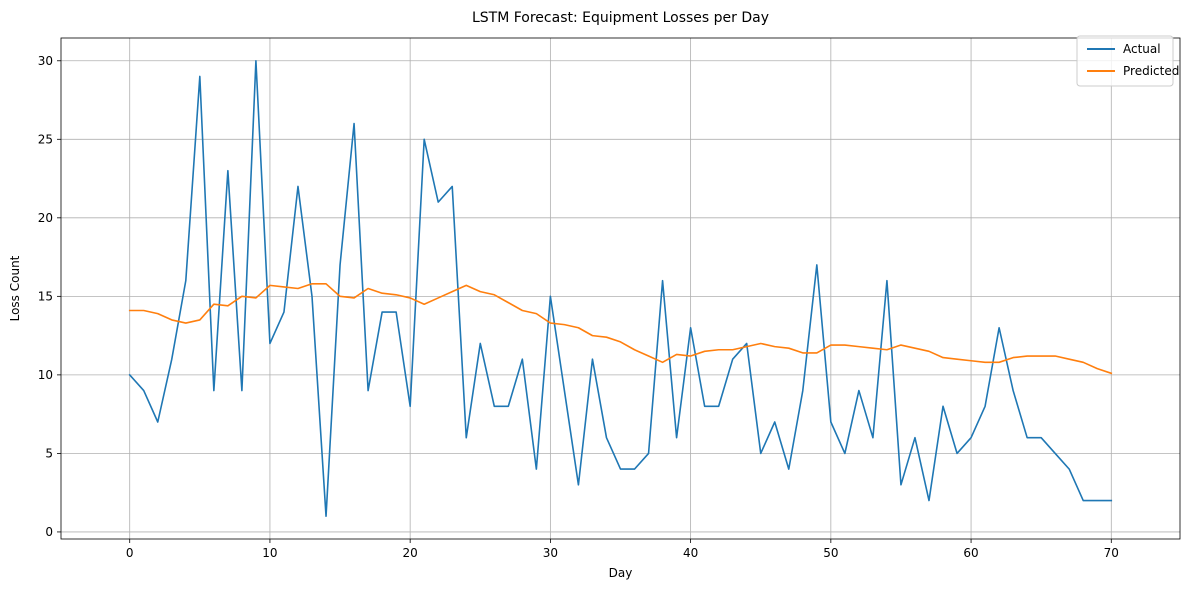 The height and width of the screenshot is (590, 1189). What do you see at coordinates (49, 453) in the screenshot?
I see `y-tick-label: 5` at bounding box center [49, 453].